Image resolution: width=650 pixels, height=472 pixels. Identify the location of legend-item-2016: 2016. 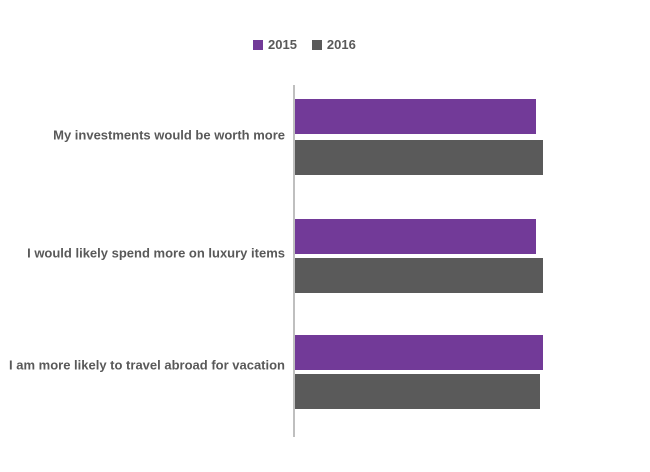
(333, 44).